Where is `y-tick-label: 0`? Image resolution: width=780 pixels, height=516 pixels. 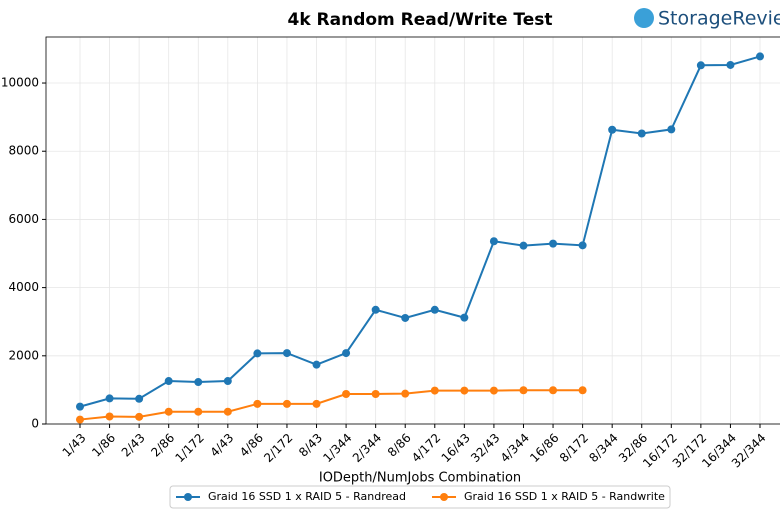 y-tick-label: 0 is located at coordinates (35, 424).